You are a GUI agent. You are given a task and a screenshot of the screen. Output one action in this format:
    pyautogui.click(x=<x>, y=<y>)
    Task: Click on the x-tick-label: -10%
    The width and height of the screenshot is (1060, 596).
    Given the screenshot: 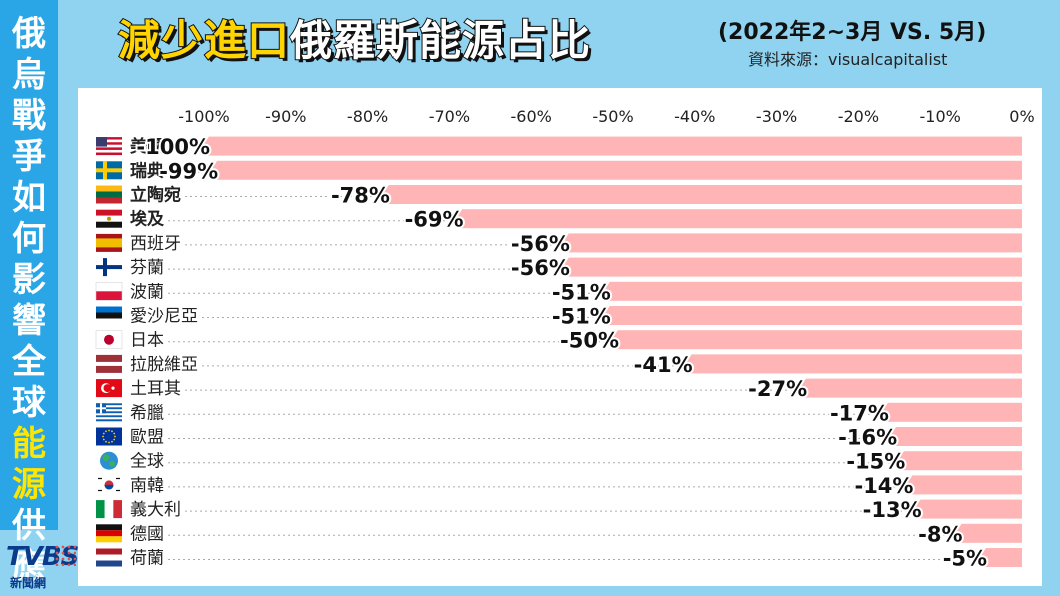 What is the action you would take?
    pyautogui.click(x=940, y=116)
    